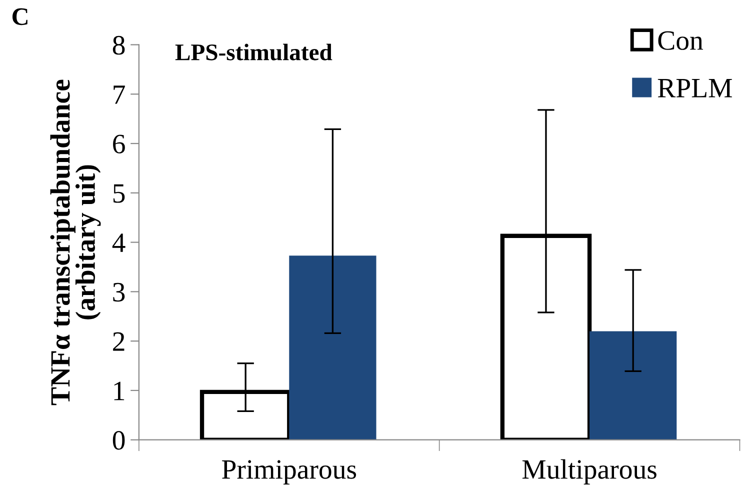 The width and height of the screenshot is (751, 497). I want to click on y-axis-title: TNFα transcriptabundance (arbitary uit), so click(75, 243).